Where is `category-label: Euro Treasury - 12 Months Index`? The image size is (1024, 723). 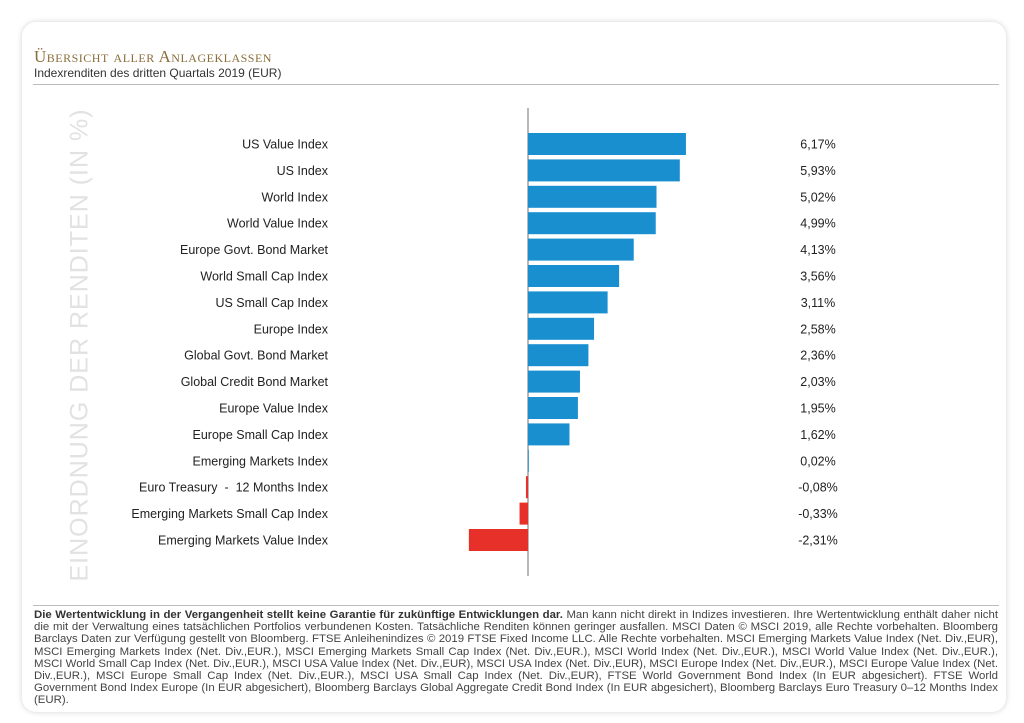 category-label: Euro Treasury - 12 Months Index is located at coordinates (234, 488).